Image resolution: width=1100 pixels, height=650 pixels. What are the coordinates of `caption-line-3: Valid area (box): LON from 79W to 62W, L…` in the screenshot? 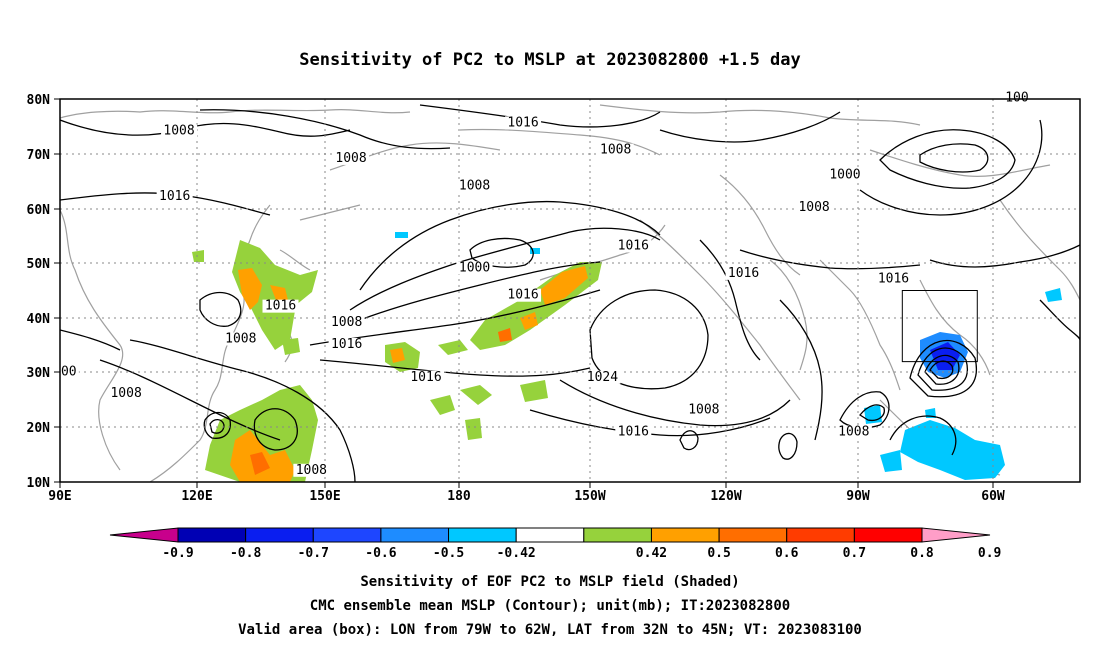 It's located at (550, 630).